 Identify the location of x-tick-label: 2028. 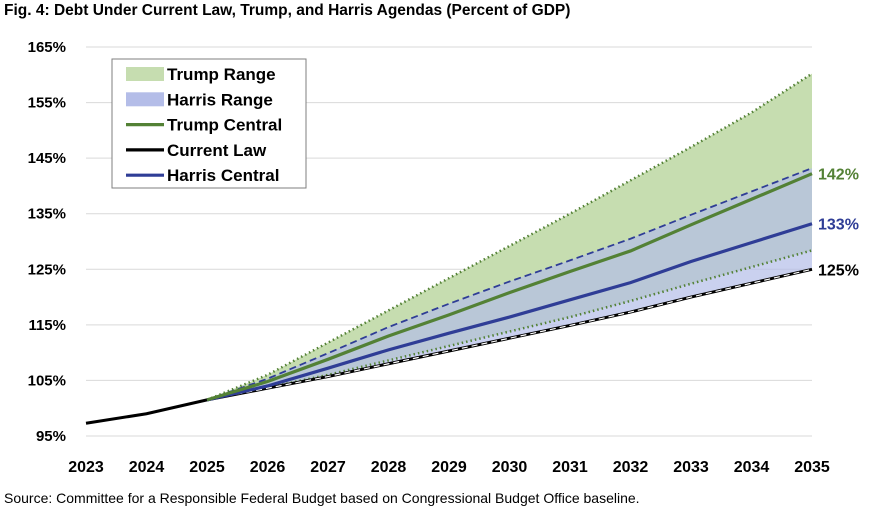
(389, 467).